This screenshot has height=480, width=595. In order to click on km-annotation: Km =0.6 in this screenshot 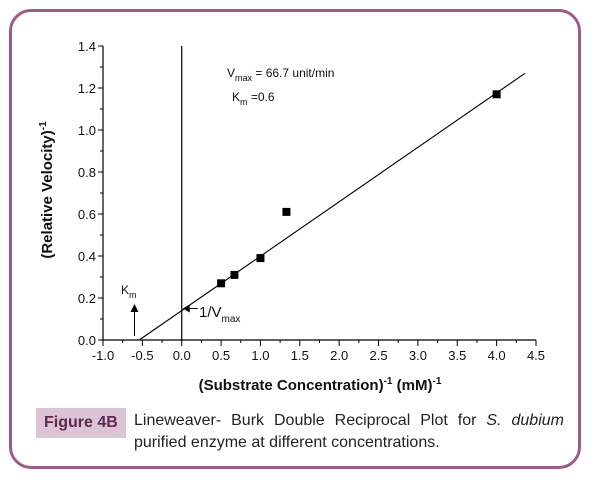, I will do `click(253, 98)`.